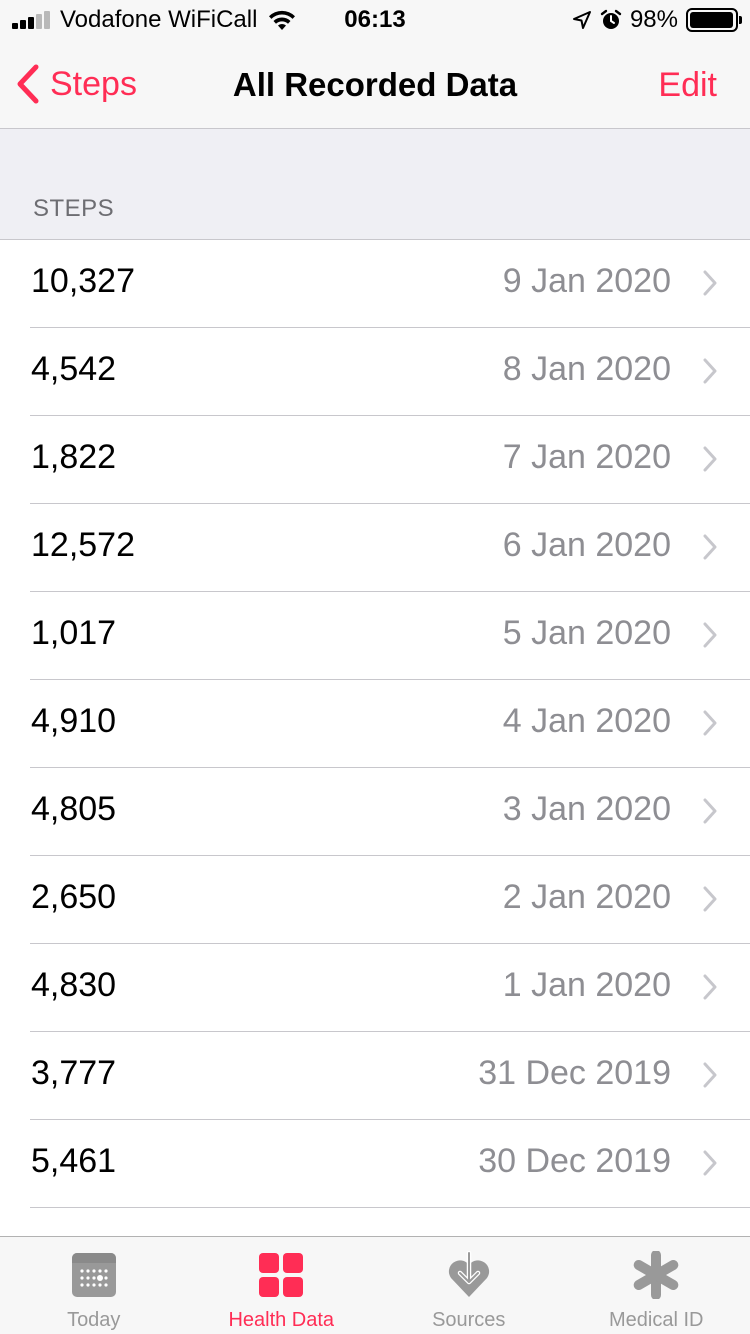 The image size is (750, 1334). What do you see at coordinates (469, 1320) in the screenshot?
I see `tab-label: Sources` at bounding box center [469, 1320].